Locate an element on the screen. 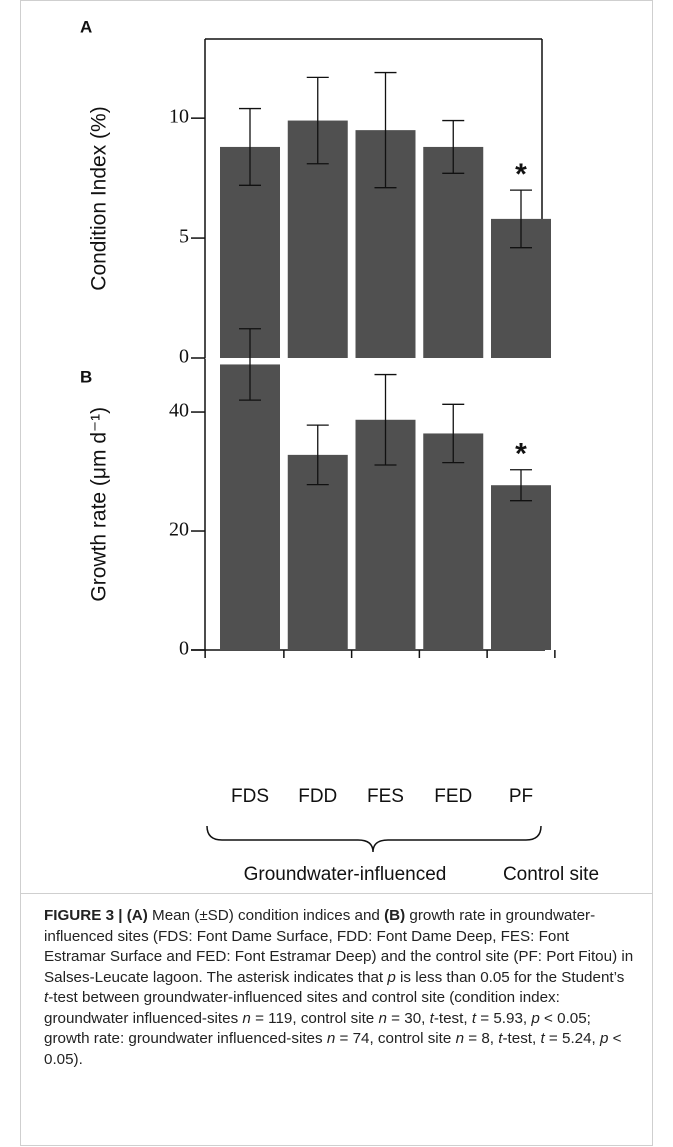 The height and width of the screenshot is (1147, 673). y-tick-label: 10 is located at coordinates (179, 117).